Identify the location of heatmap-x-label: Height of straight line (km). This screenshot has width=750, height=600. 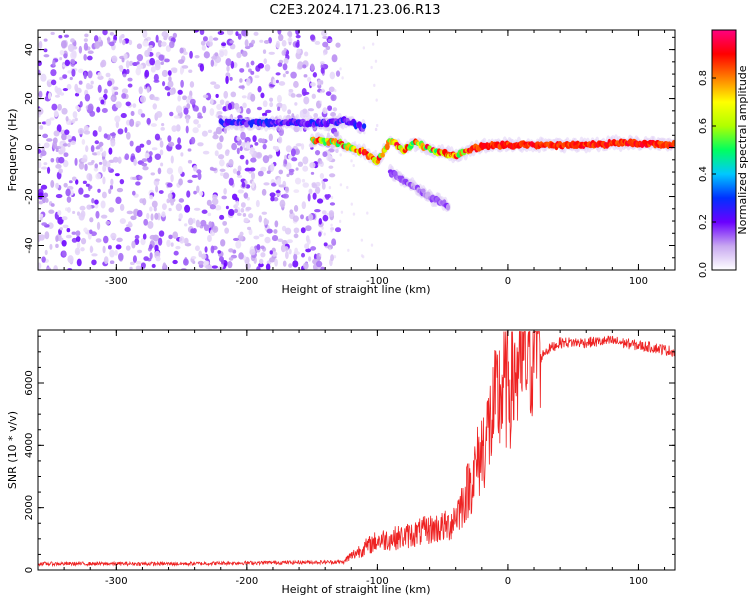
(355, 289).